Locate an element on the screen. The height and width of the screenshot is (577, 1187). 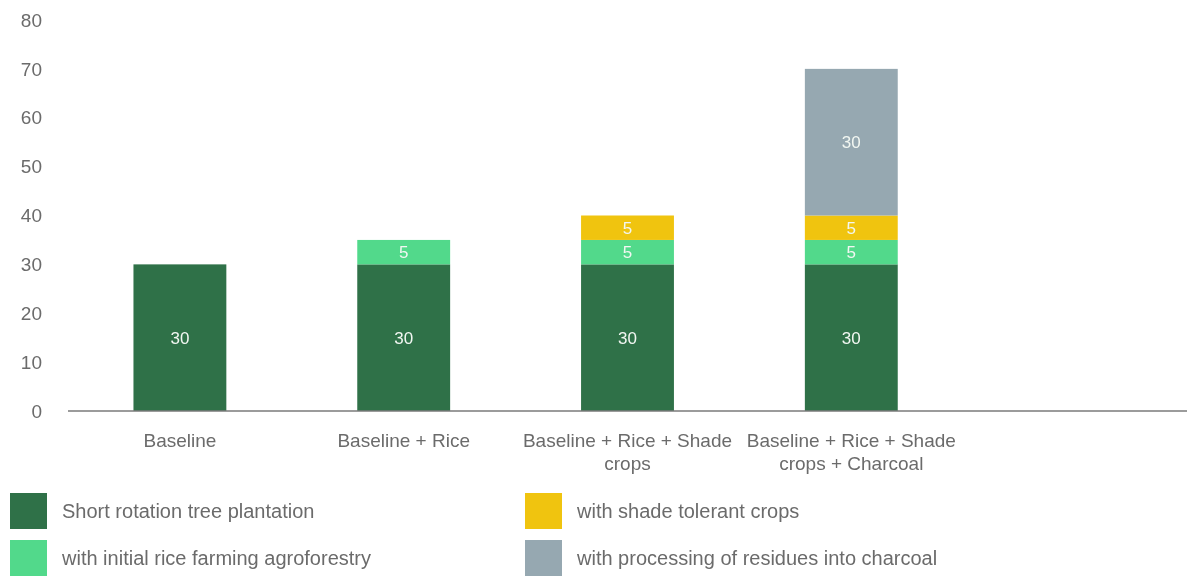
x-tick-label: Baseline + Rice is located at coordinates (403, 440).